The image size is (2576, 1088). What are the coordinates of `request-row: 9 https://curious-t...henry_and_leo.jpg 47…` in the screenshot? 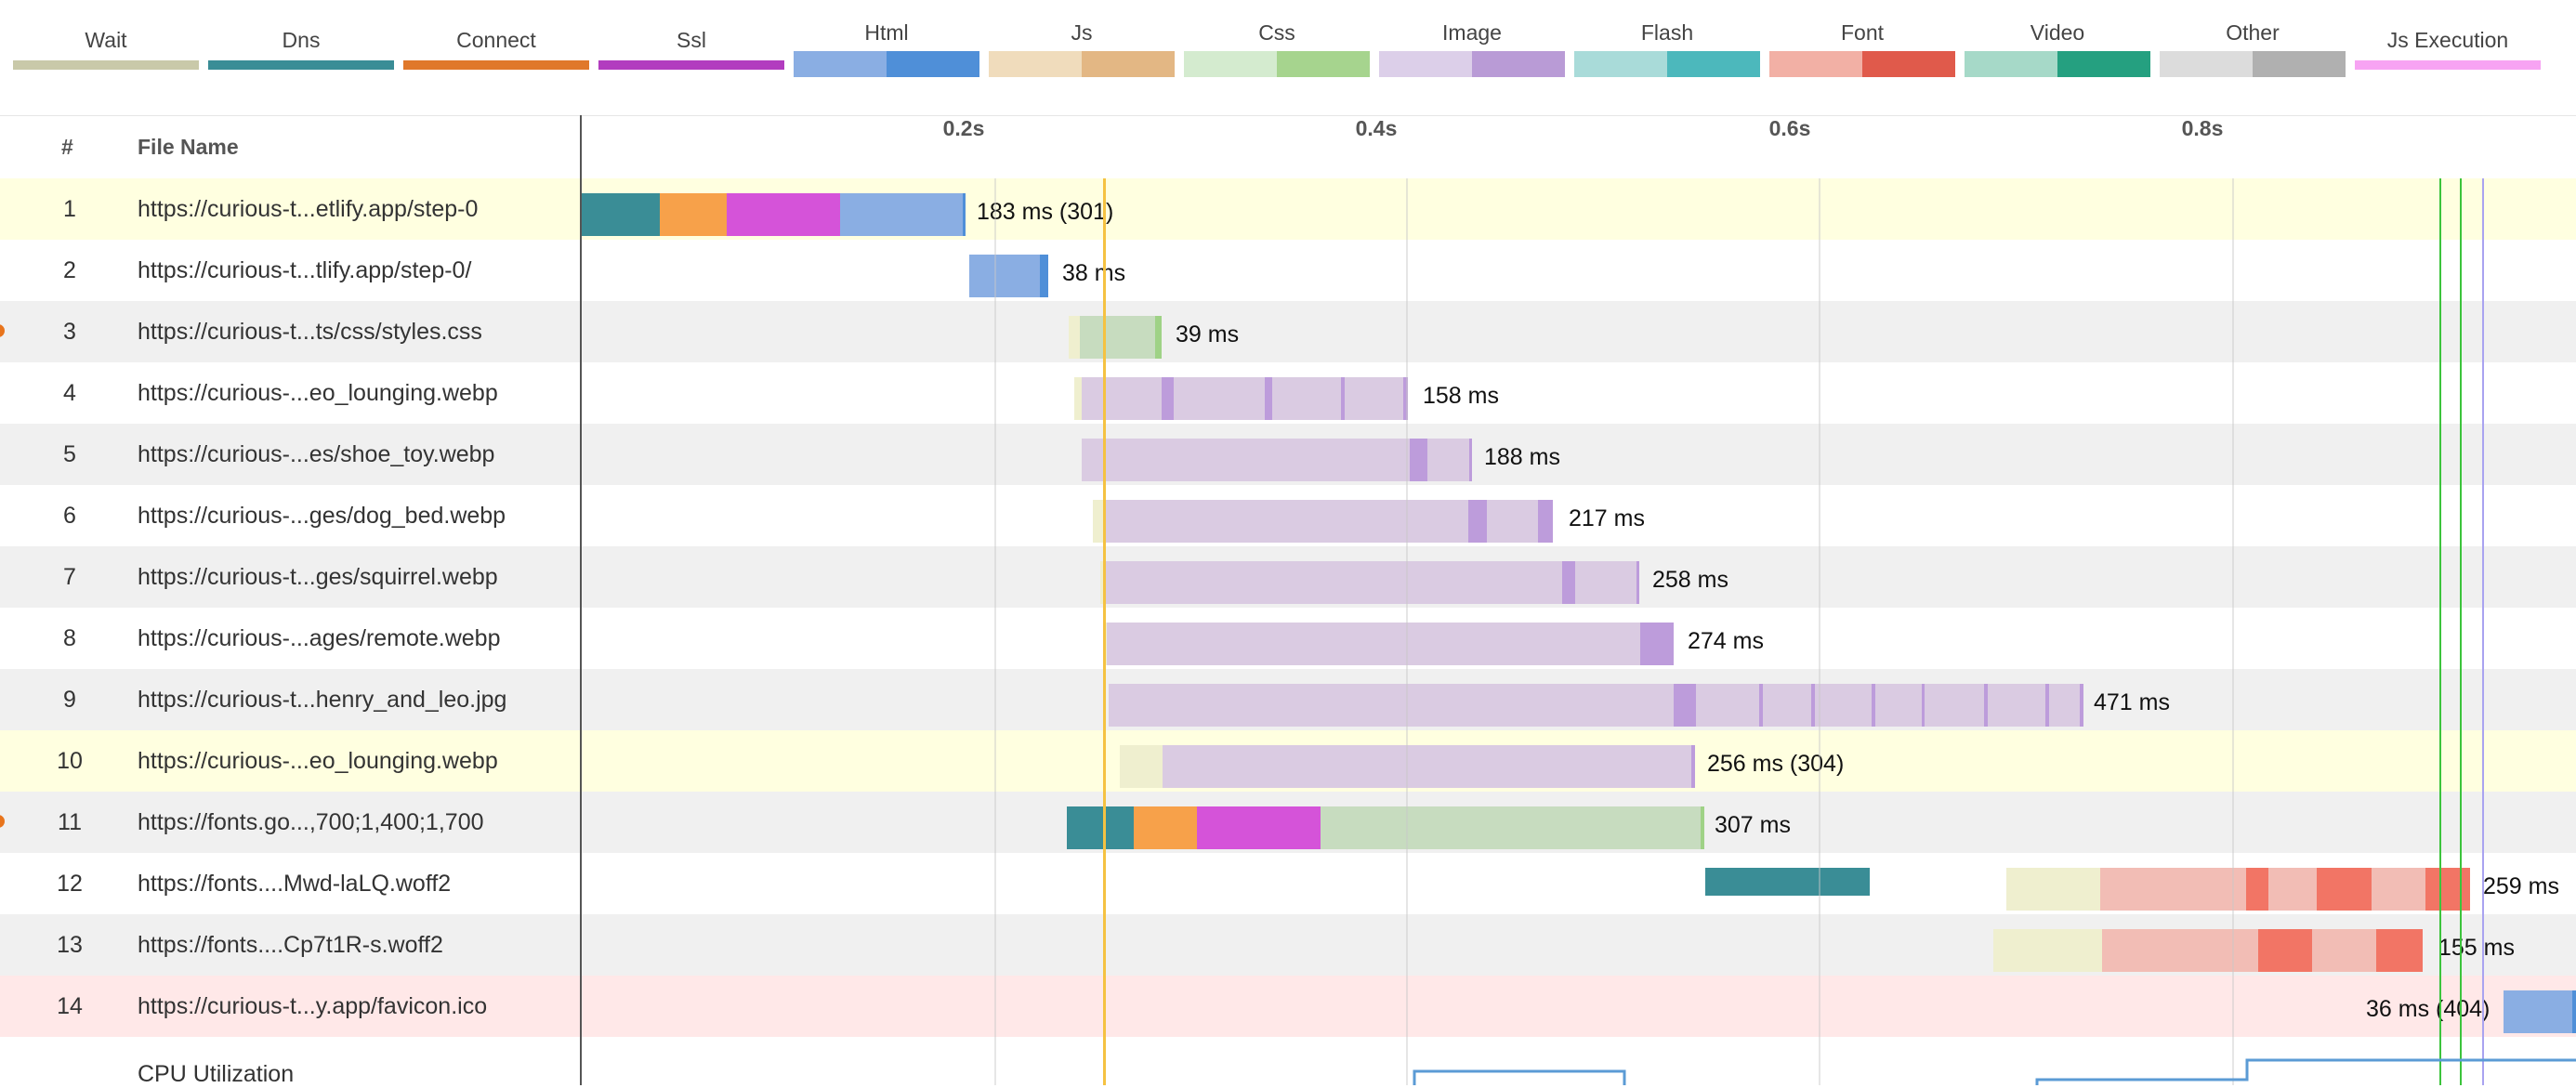 It's located at (1288, 699).